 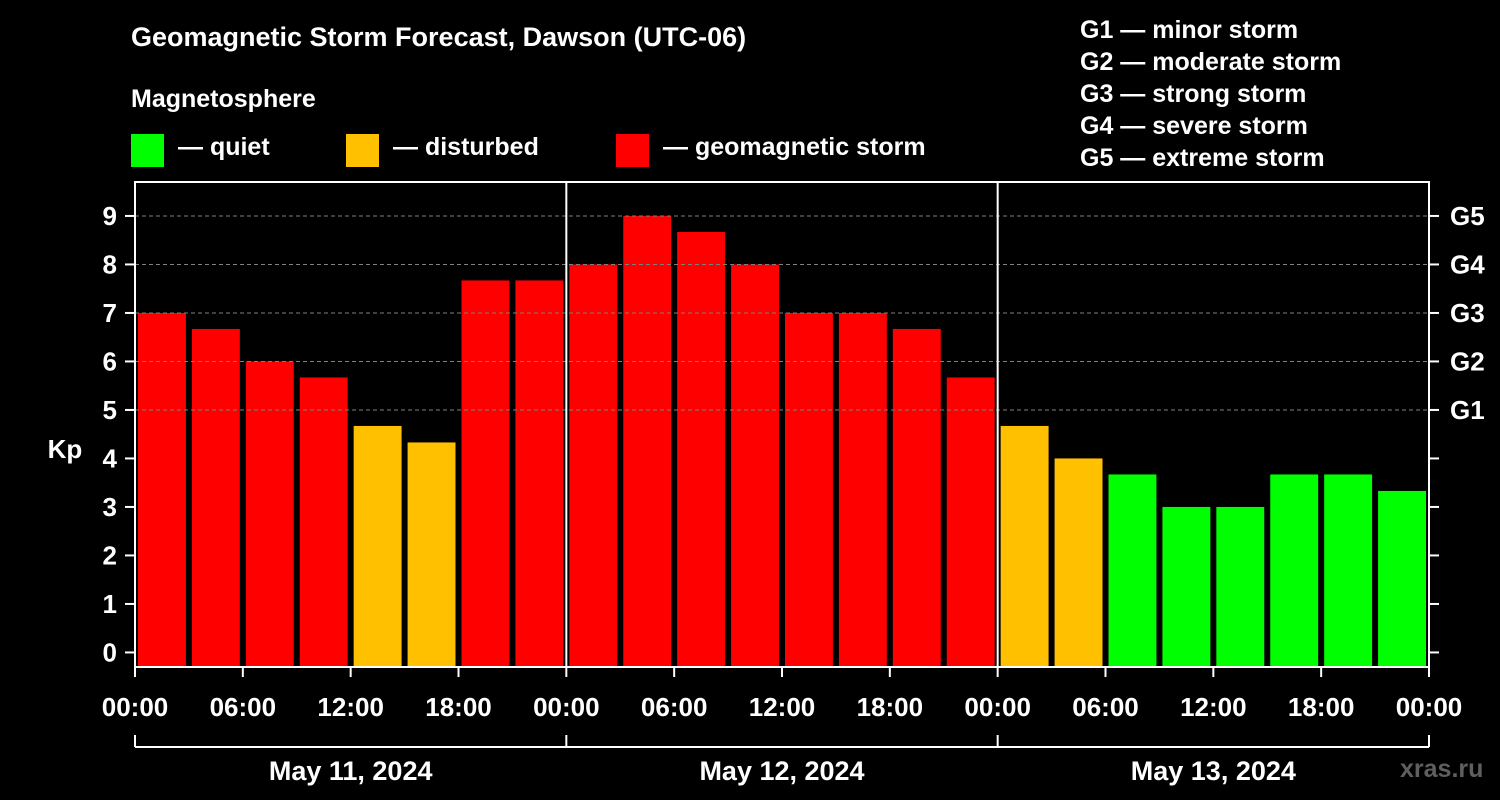 What do you see at coordinates (110, 652) in the screenshot?
I see `y-tick-label: 0` at bounding box center [110, 652].